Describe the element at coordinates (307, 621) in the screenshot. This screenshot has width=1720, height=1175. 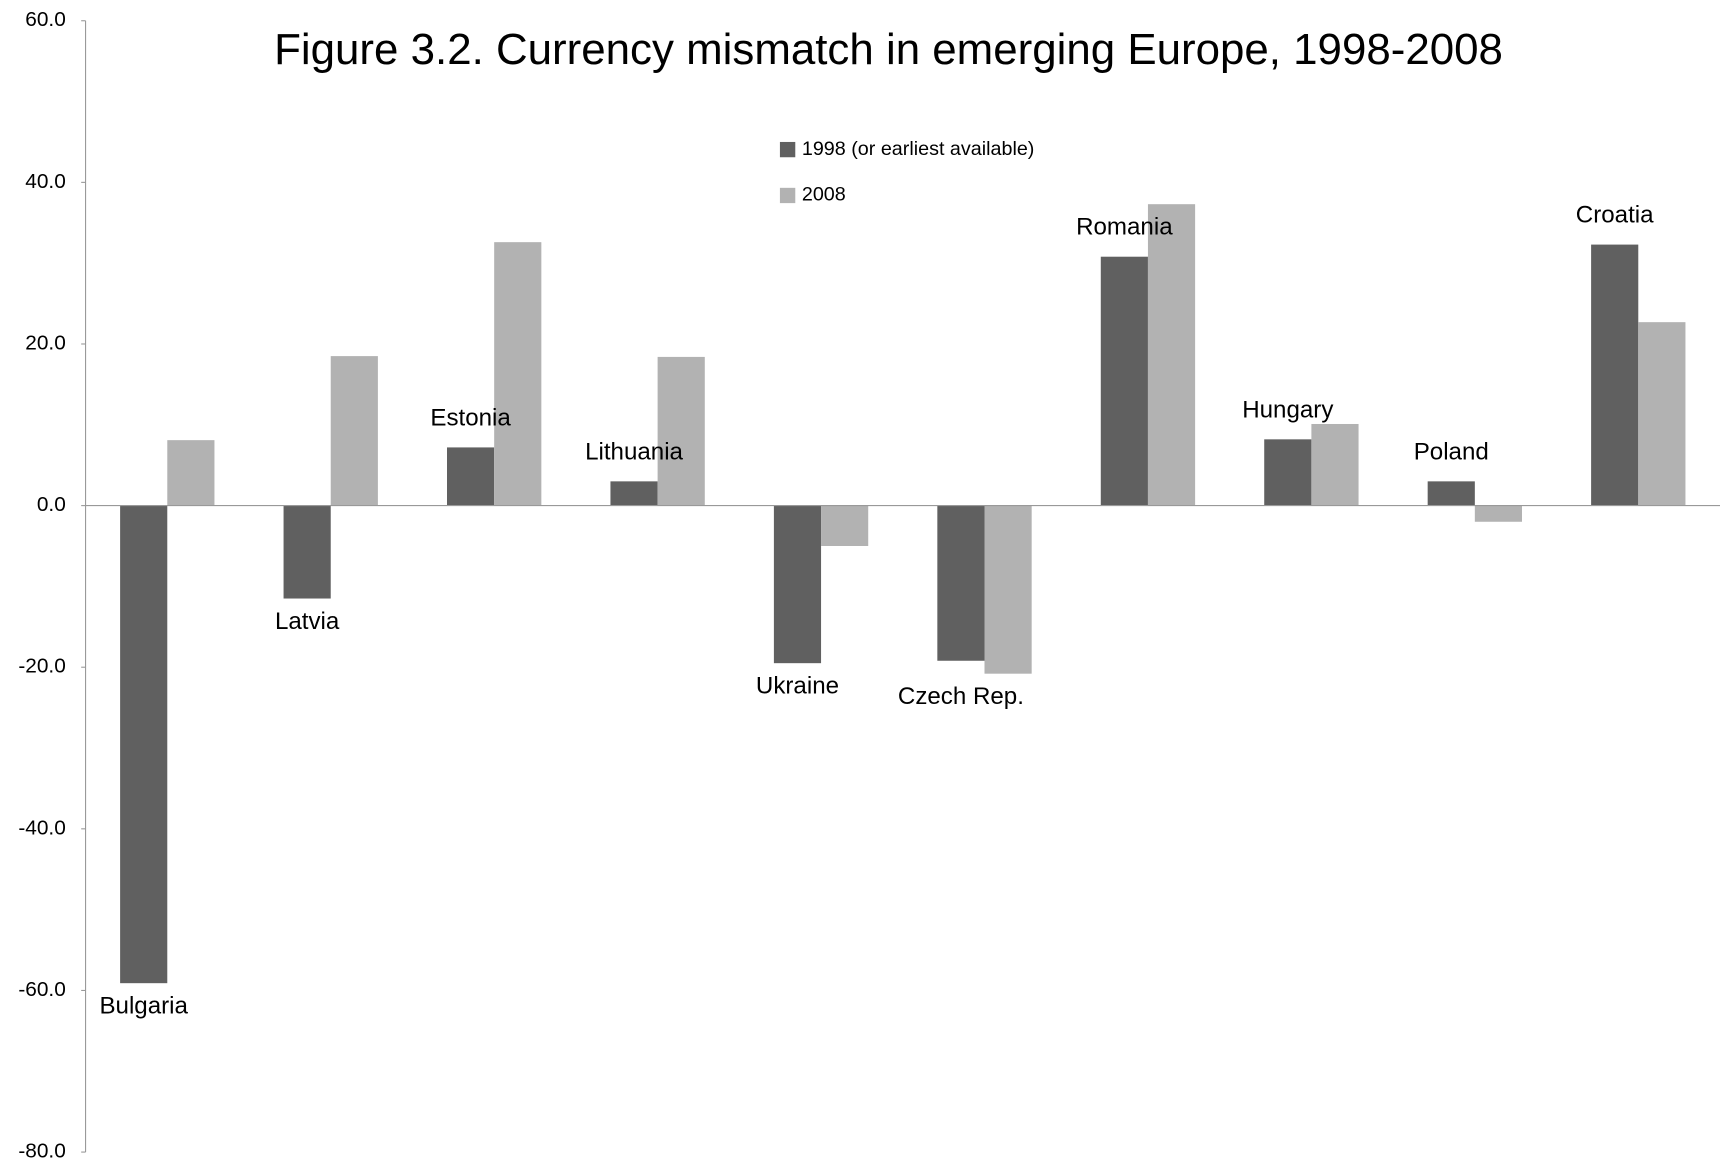
I see `category-label: Latvia` at that location.